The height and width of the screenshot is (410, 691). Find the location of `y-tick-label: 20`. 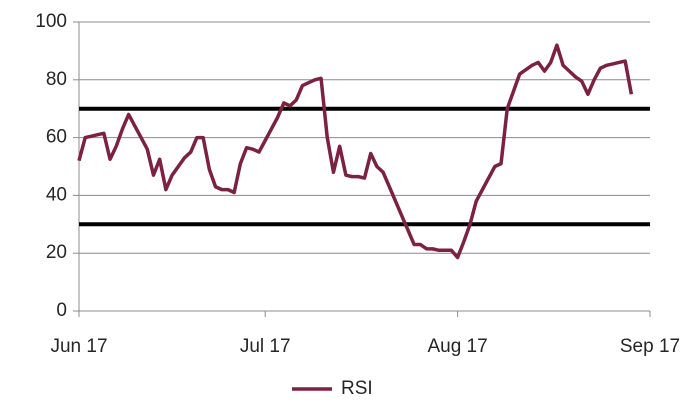

y-tick-label: 20 is located at coordinates (56, 252).